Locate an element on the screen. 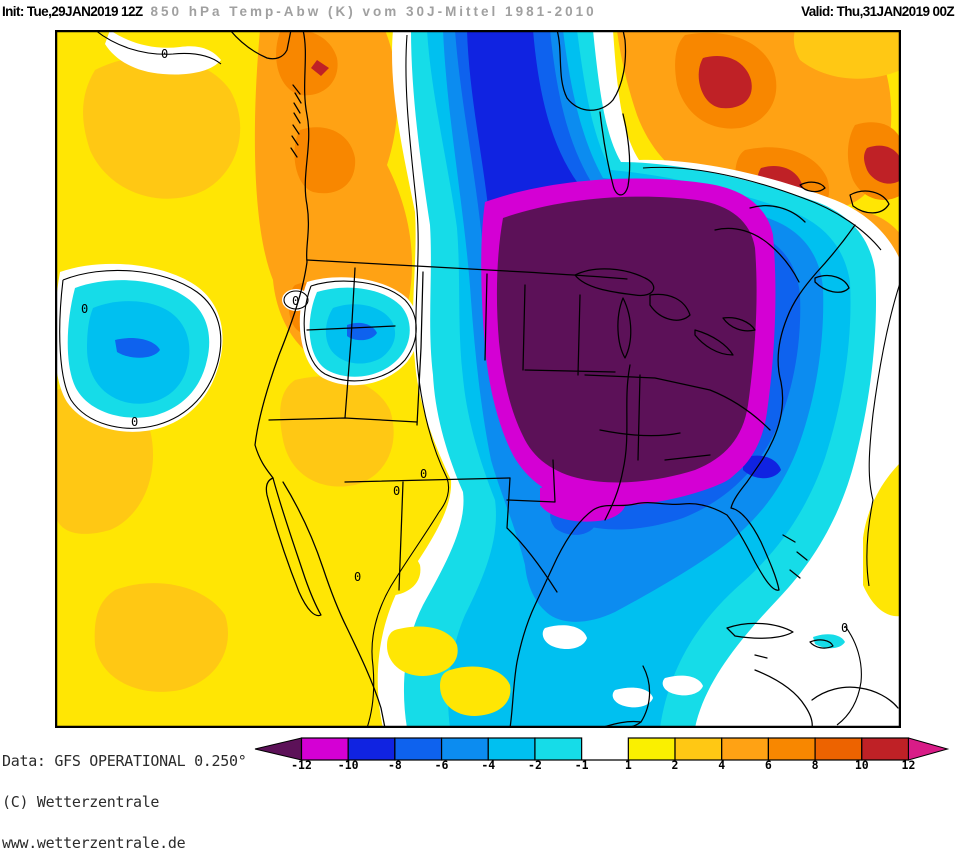  legend-tick-label: 8 is located at coordinates (815, 764).